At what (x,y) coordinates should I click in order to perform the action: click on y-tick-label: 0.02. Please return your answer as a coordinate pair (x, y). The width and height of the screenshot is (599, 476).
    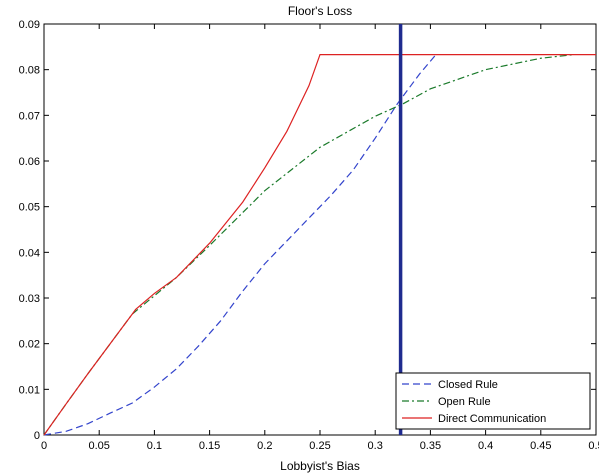
    Looking at the image, I should click on (29, 345).